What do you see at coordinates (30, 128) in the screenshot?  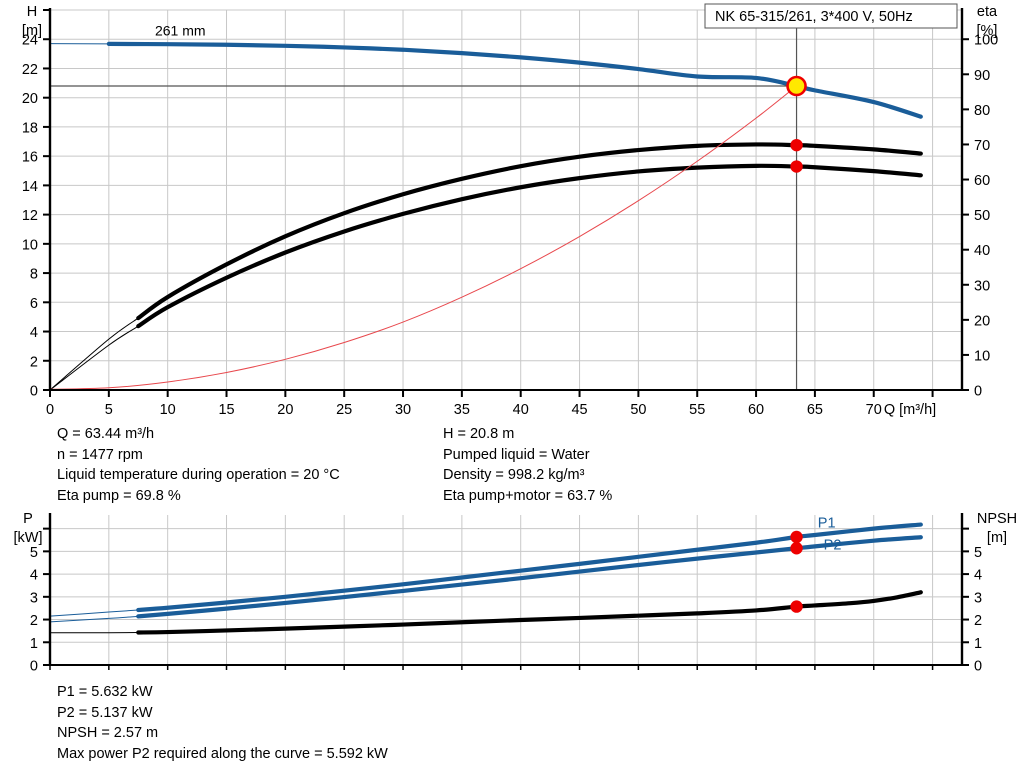 I see `y-tick-label-left: 18` at bounding box center [30, 128].